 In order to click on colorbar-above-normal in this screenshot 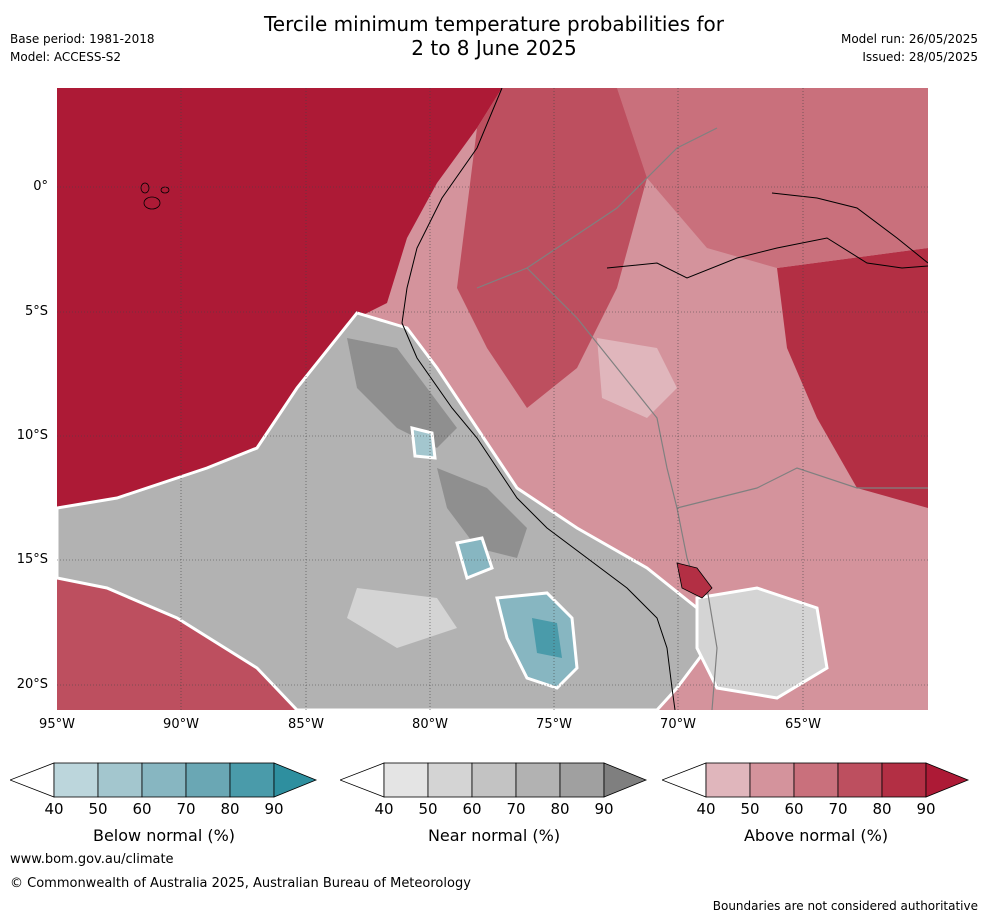, I will do `click(816, 780)`.